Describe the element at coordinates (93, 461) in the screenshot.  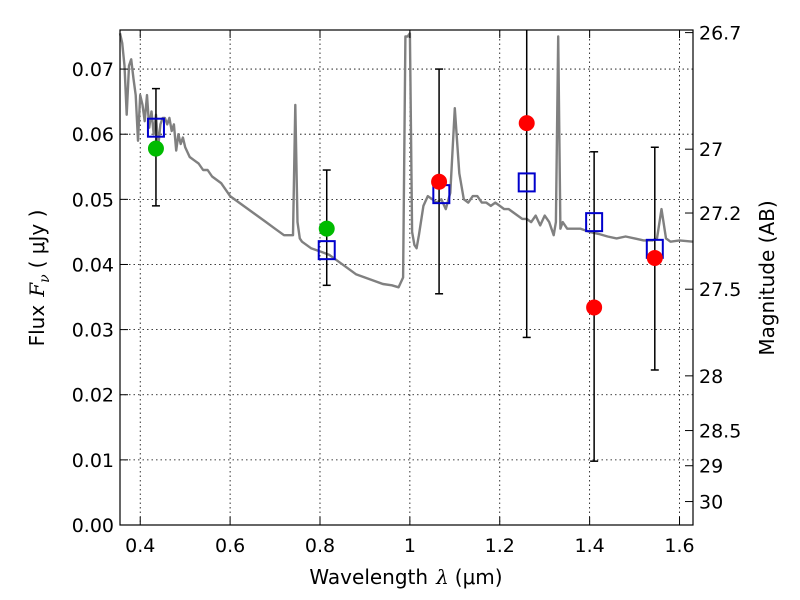
I see `y-tick-label: 0.01` at that location.